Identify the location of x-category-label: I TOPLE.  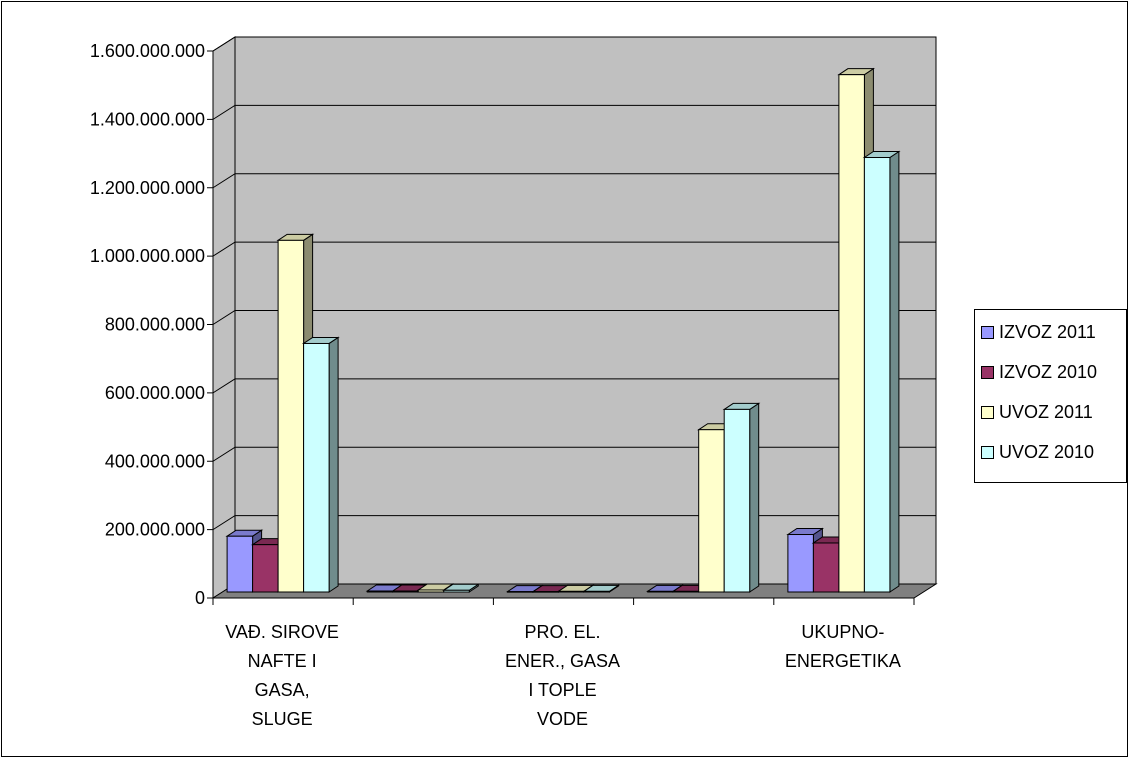
(562, 690).